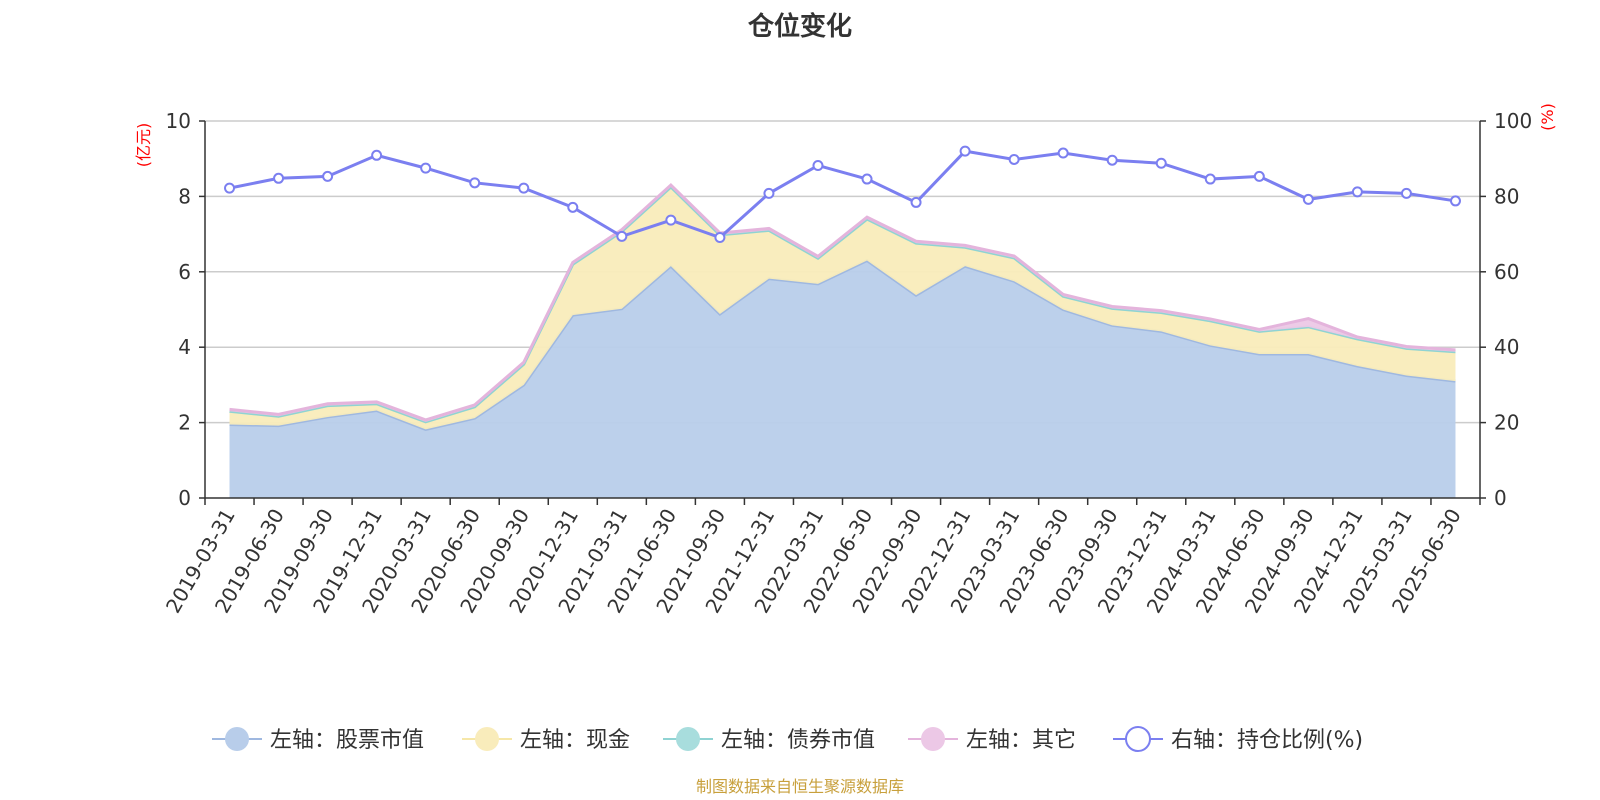 The image size is (1600, 800). I want to click on legend: 左轴：股票市值 左轴：现金 左轴：债券市值 左轴：其它 右轴：持仓比例(%), so click(787, 739).